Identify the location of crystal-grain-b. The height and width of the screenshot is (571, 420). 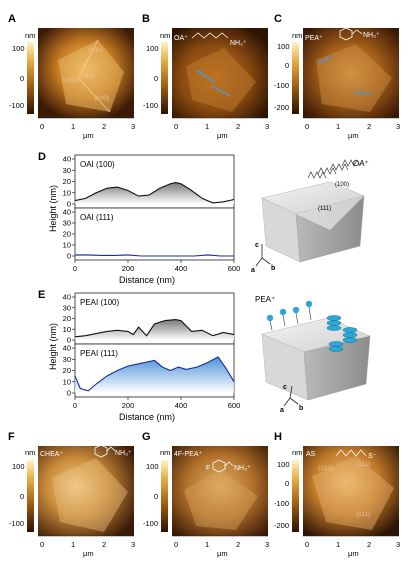
(221, 80).